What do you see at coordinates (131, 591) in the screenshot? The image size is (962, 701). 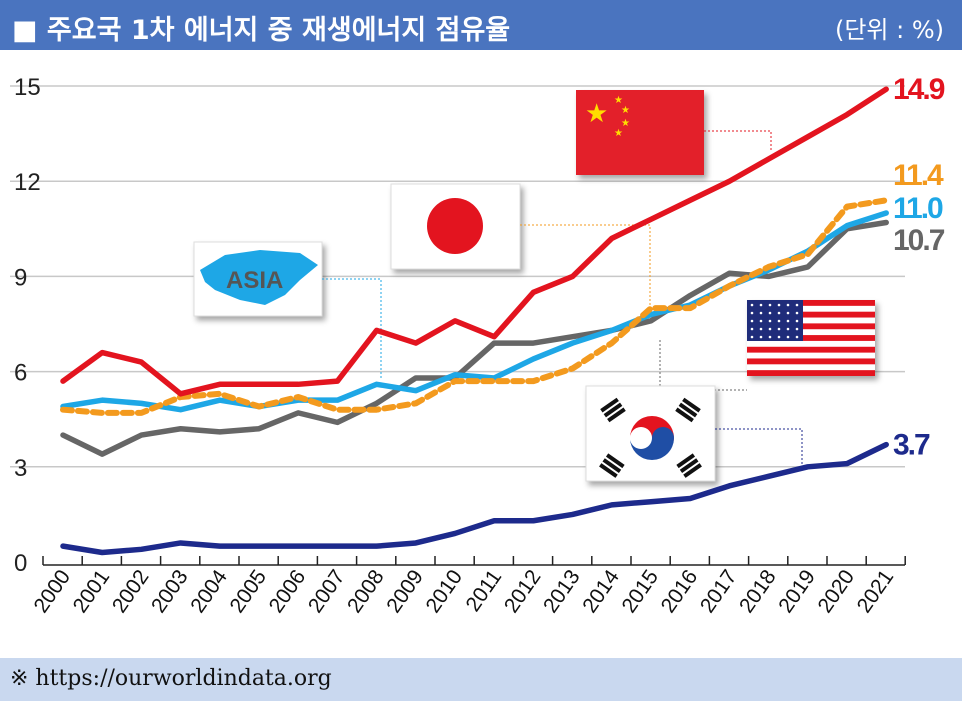 I see `x-tick-label: 2002` at bounding box center [131, 591].